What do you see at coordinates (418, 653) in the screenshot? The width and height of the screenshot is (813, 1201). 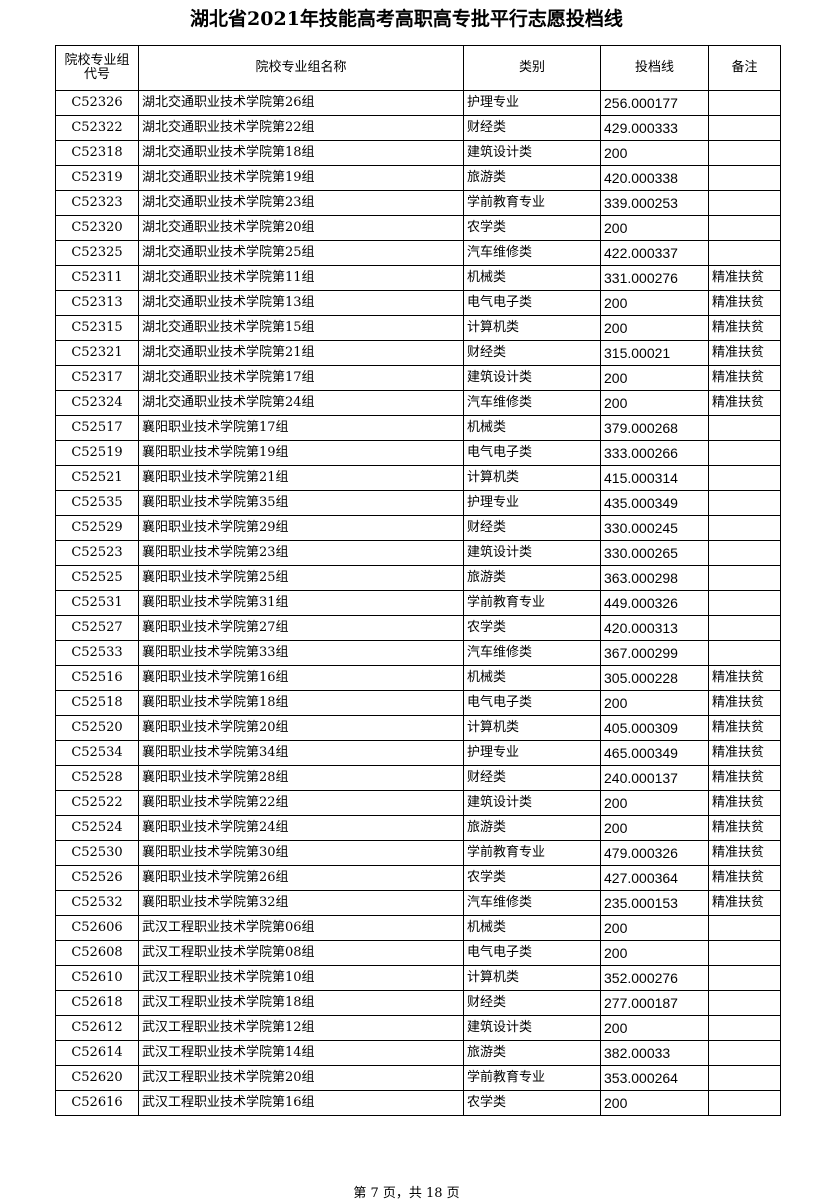 I see `table-row: C52533 襄阳职业技术学院第33组 汽车维修类 367.000299` at bounding box center [418, 653].